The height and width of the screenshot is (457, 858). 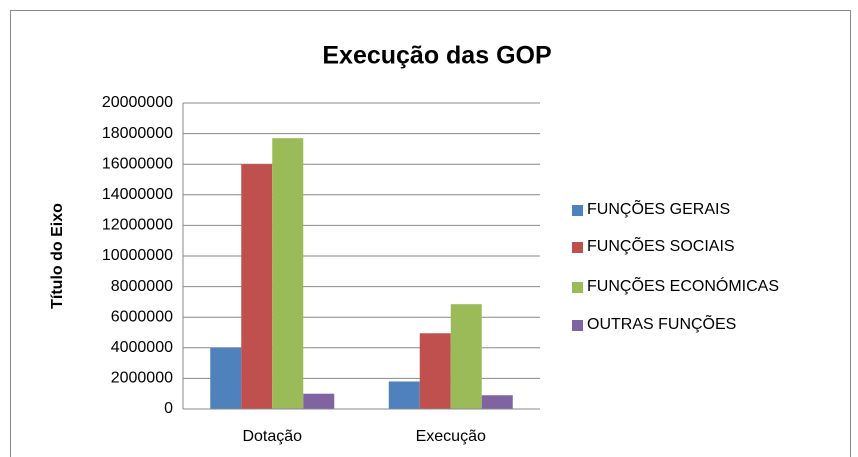 I want to click on y-tick-label: 16000000, so click(x=137, y=163).